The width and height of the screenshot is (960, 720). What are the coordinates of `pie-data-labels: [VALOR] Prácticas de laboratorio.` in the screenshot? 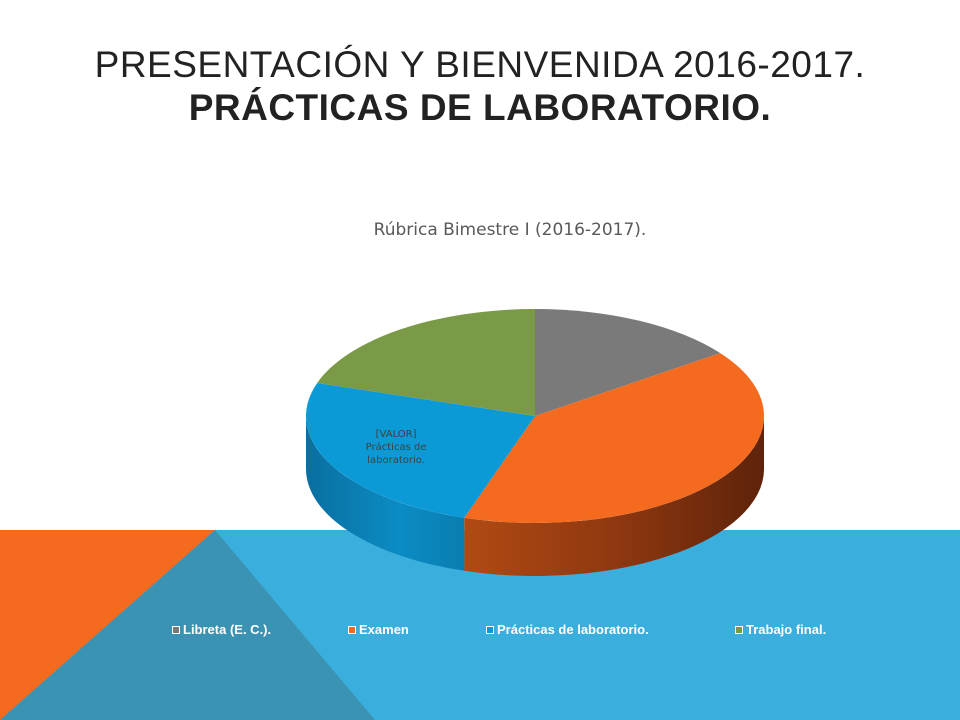 It's located at (396, 447).